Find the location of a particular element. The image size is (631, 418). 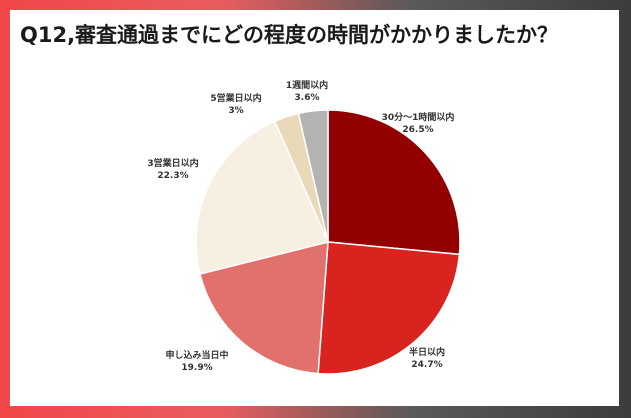

slice-value-label: 24.7% is located at coordinates (426, 365).